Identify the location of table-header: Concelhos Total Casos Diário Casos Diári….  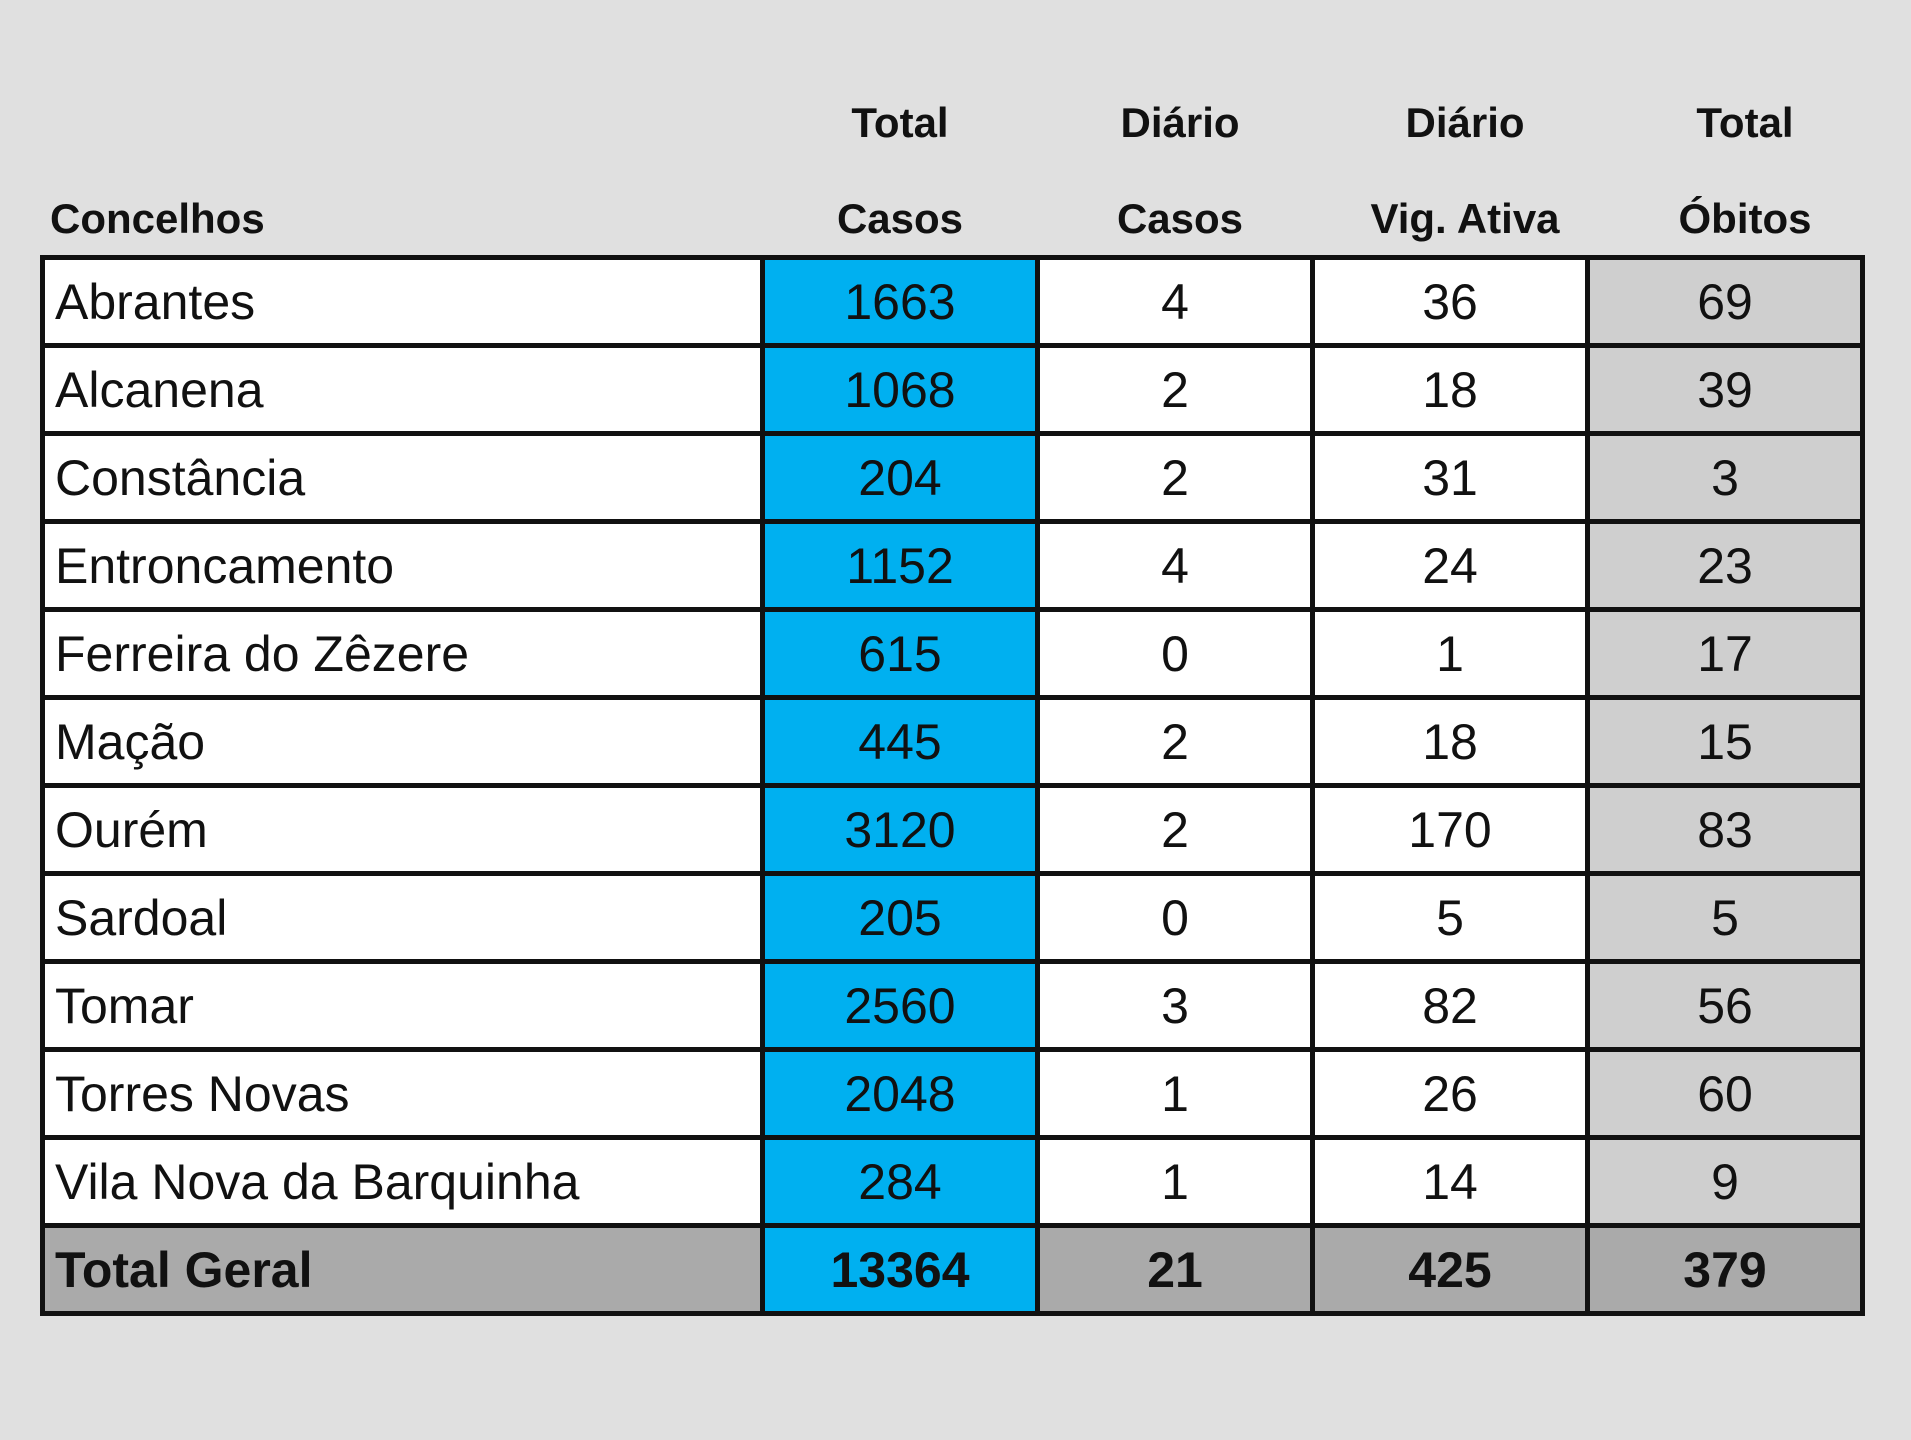
(965, 165).